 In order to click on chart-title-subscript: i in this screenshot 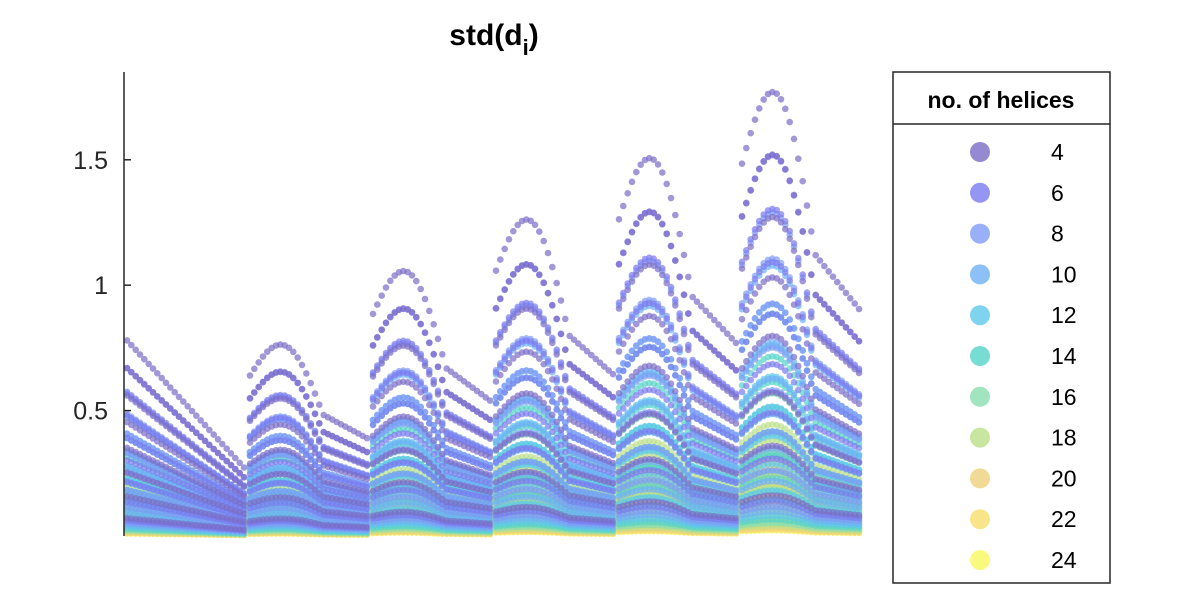, I will do `click(526, 47)`.